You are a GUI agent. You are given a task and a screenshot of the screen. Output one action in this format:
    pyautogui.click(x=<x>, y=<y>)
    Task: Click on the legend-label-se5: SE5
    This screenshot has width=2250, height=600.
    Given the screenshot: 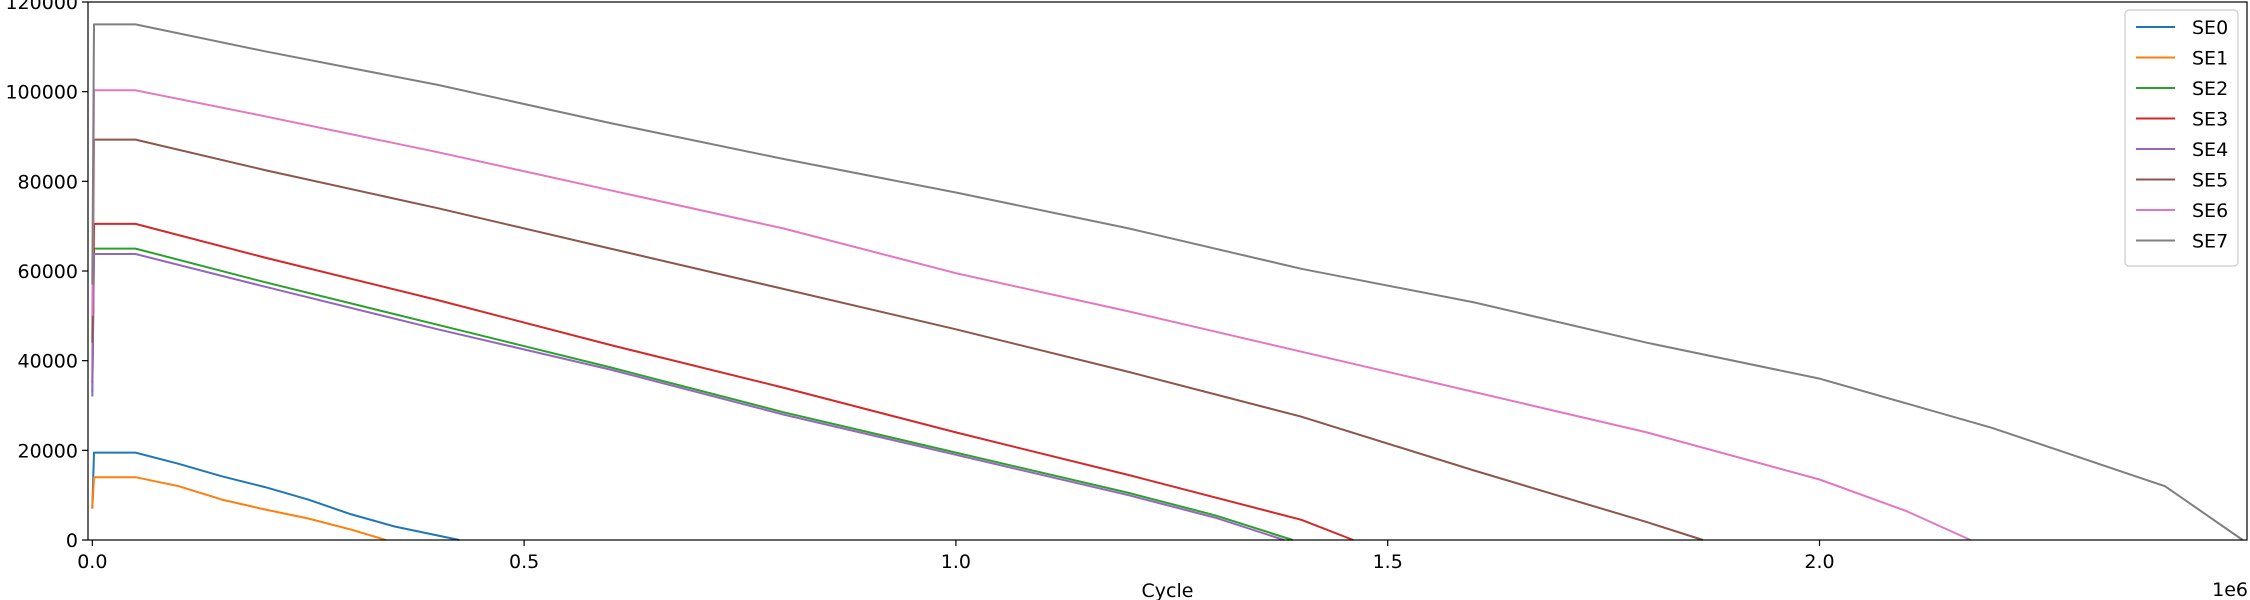 What is the action you would take?
    pyautogui.click(x=2210, y=181)
    